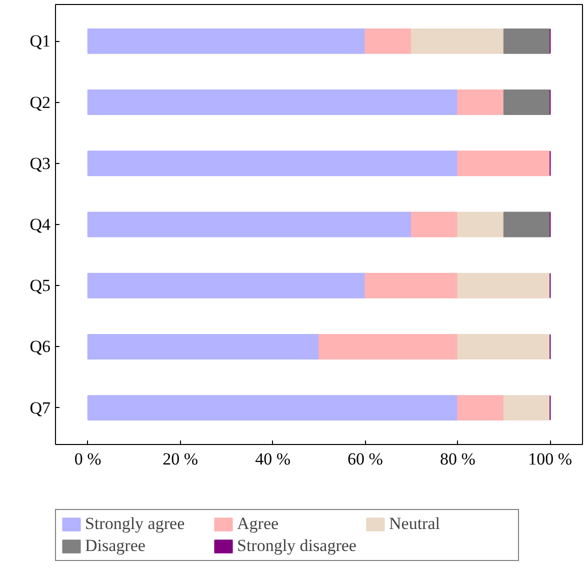 This screenshot has height=569, width=587. Describe the element at coordinates (297, 546) in the screenshot. I see `legend-label: Strongly disagree` at that location.